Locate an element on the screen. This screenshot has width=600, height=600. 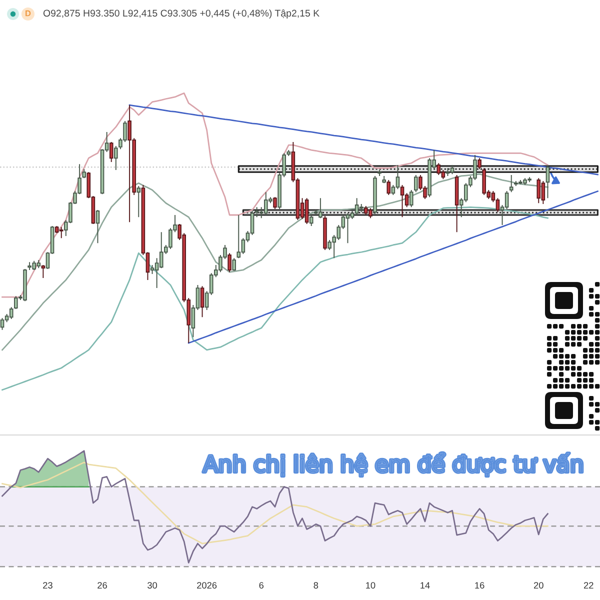
x-tick-label: 10 is located at coordinates (371, 585).